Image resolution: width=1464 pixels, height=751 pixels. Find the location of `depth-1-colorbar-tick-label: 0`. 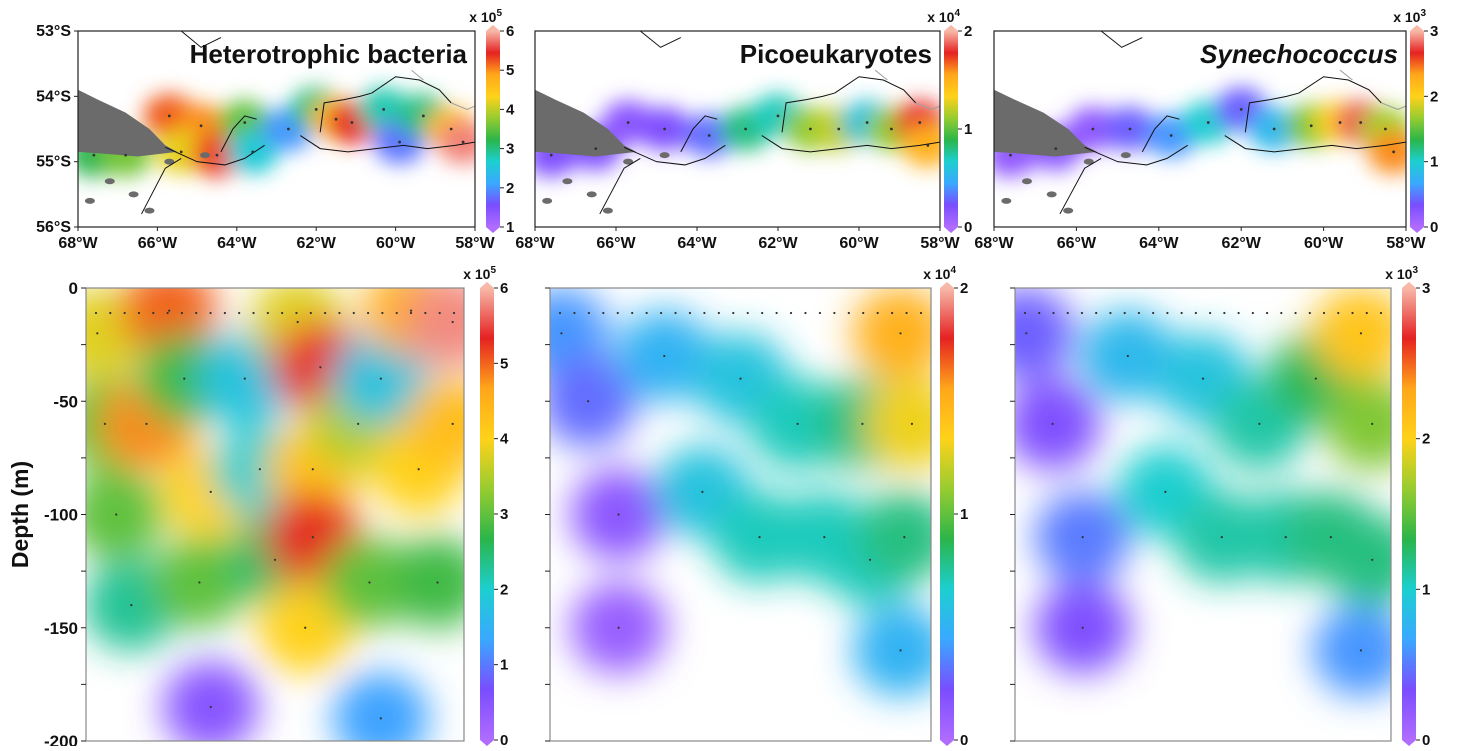

depth-1-colorbar-tick-label: 0 is located at coordinates (504, 739).